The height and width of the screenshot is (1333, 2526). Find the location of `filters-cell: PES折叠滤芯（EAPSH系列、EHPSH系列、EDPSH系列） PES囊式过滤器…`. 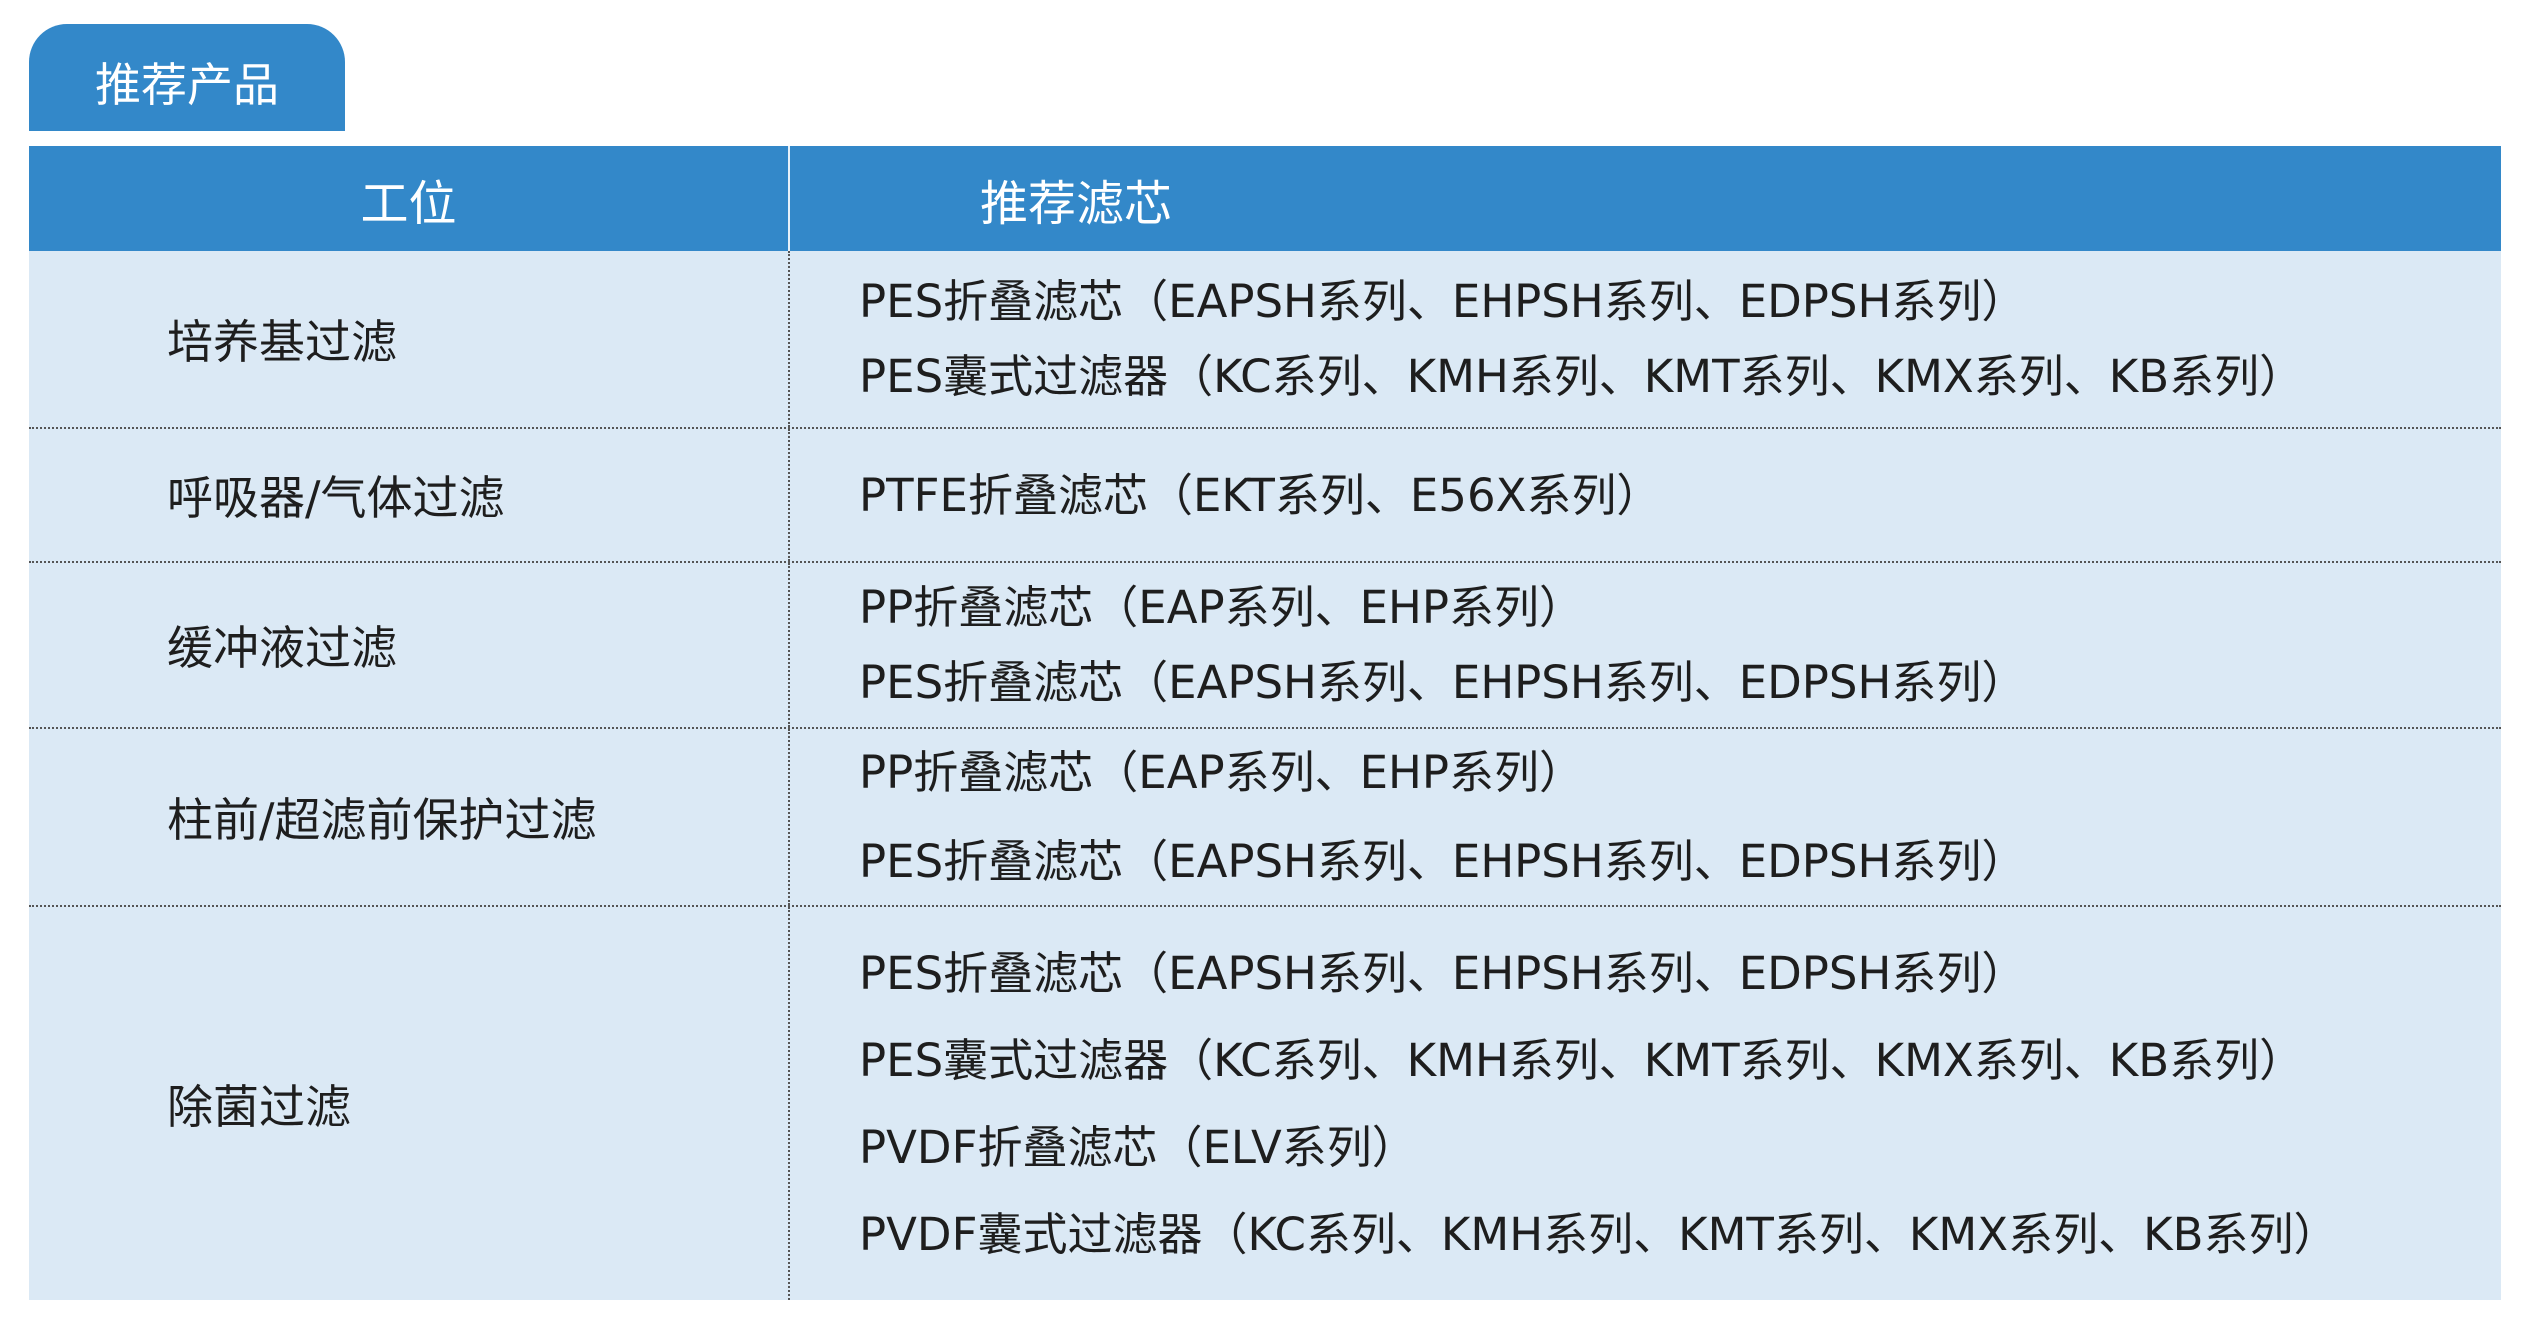

filters-cell: PES折叠滤芯（EAPSH系列、EHPSH系列、EDPSH系列） PES囊式过滤器… is located at coordinates (1645, 339).